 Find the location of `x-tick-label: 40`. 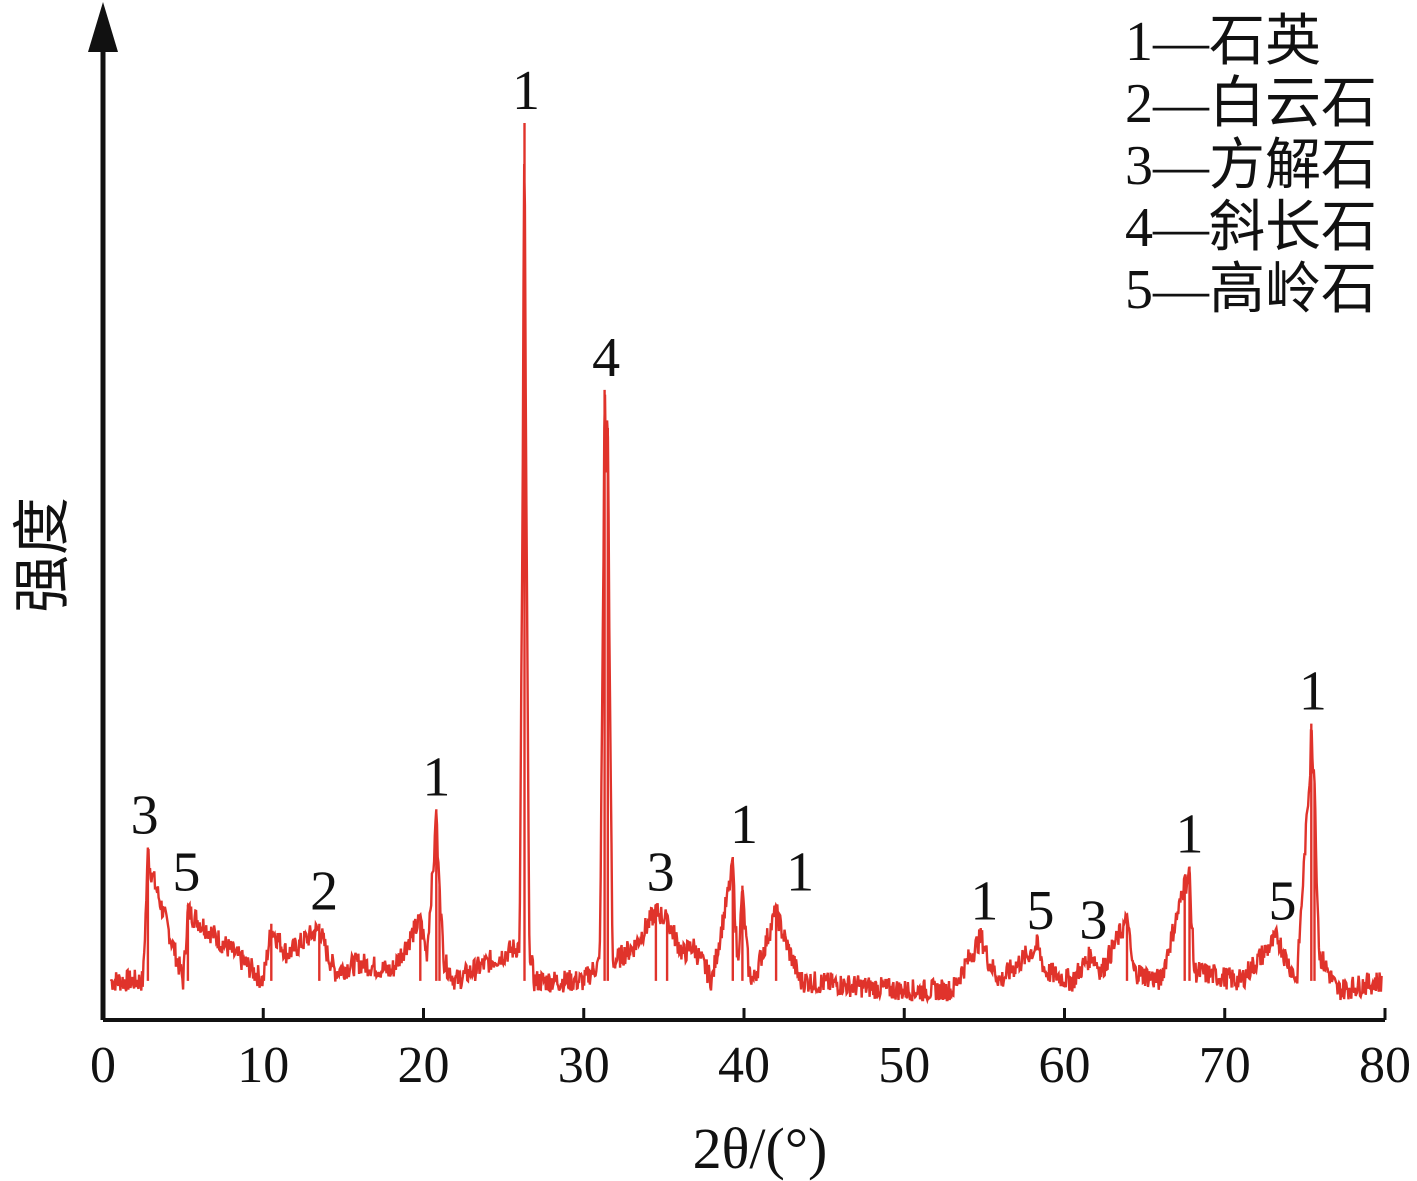

x-tick-label: 40 is located at coordinates (744, 1065).